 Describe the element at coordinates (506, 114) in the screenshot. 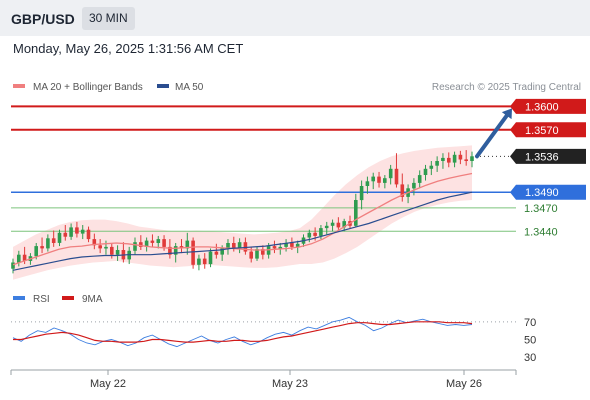

I see `forecast-arrow-head` at that location.